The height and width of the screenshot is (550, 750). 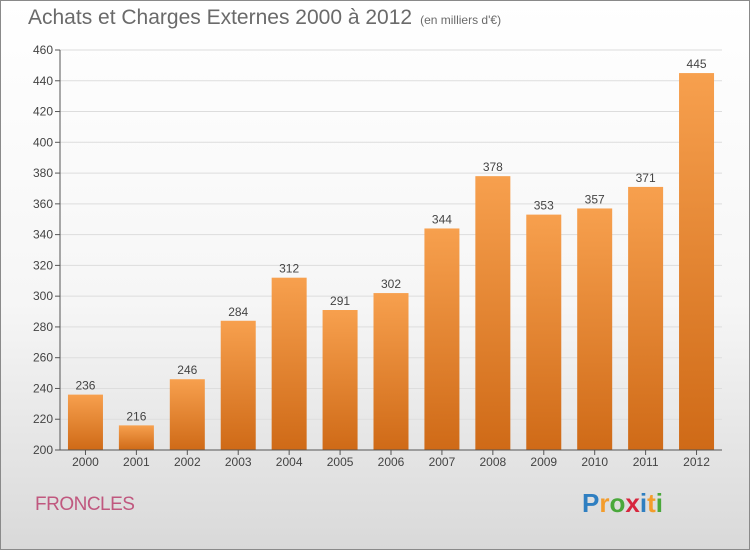 What do you see at coordinates (43, 173) in the screenshot?
I see `y-tick-label: 380` at bounding box center [43, 173].